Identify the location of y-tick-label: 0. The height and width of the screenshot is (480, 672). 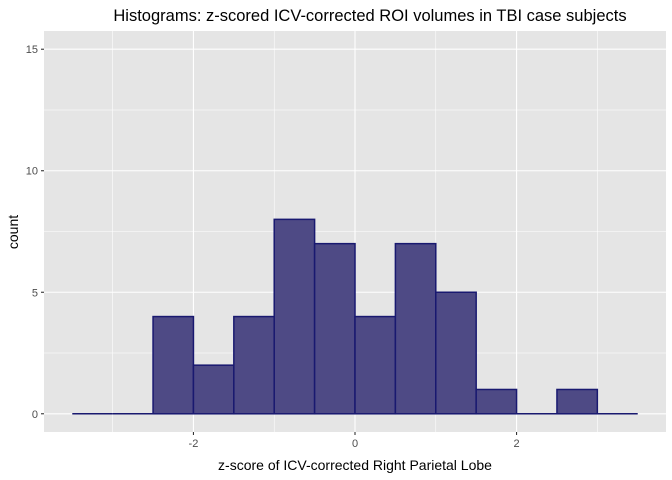
(35, 415).